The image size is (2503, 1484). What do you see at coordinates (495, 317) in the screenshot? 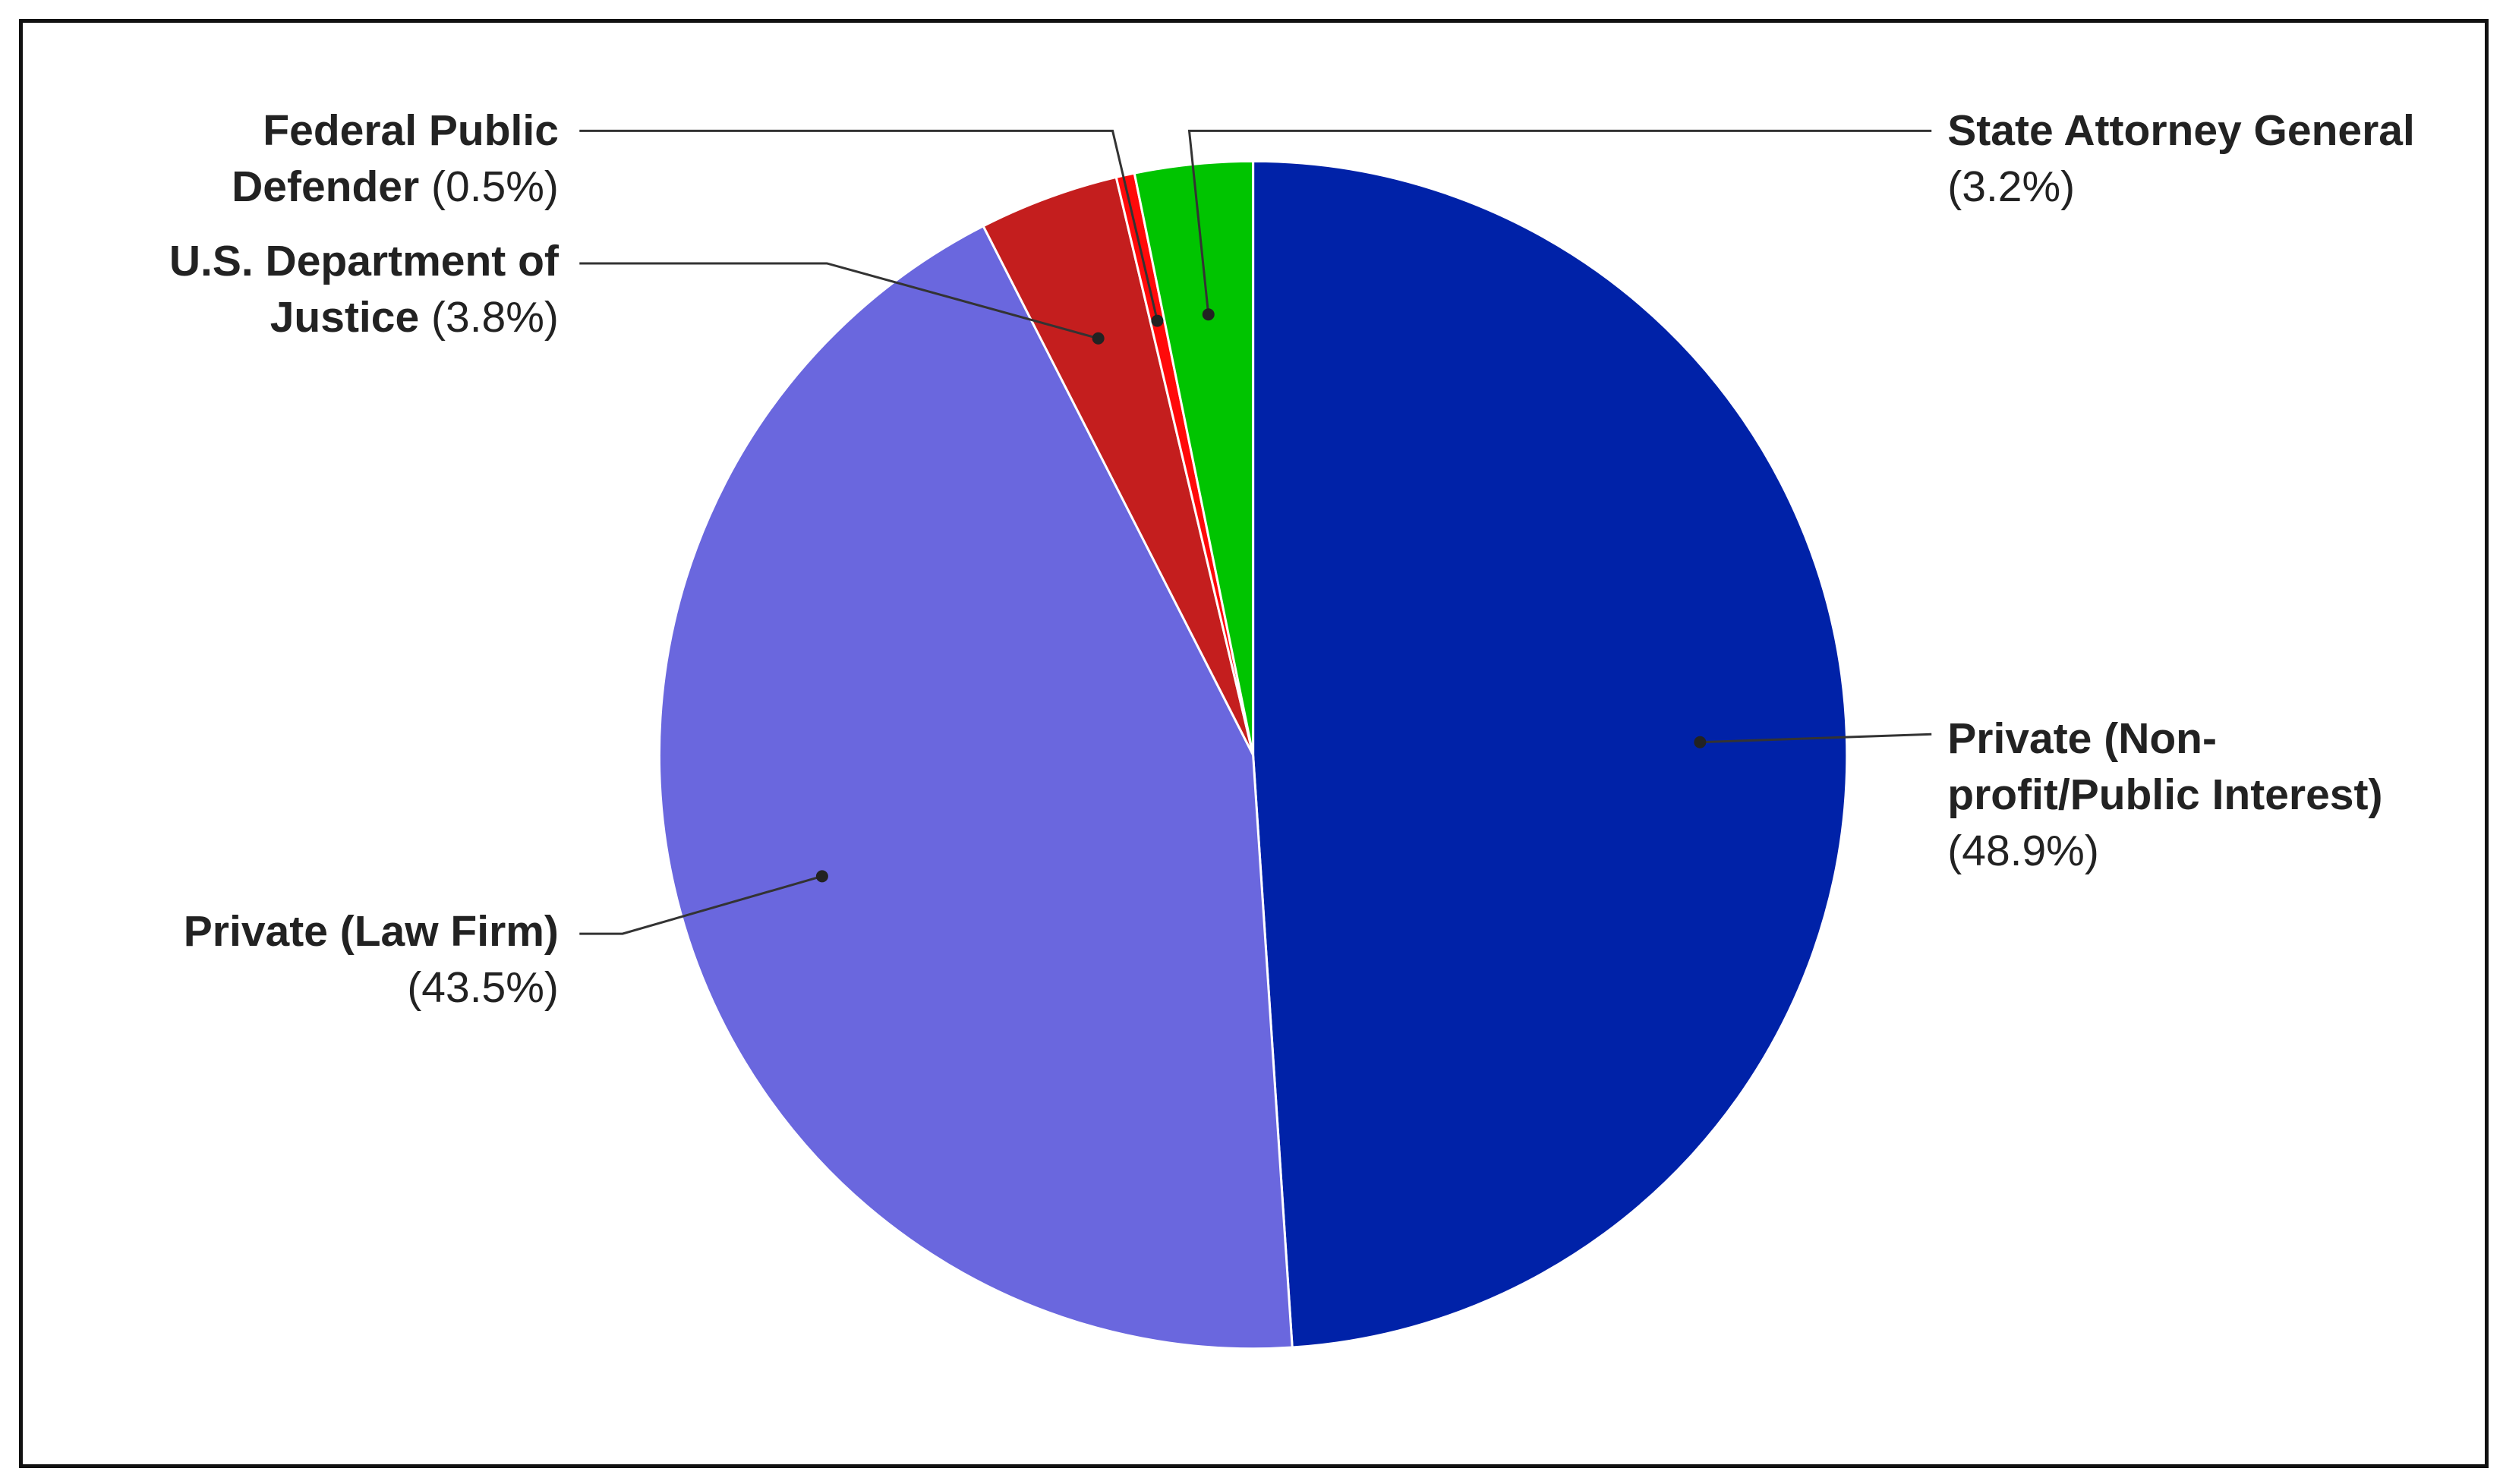
I see `value-label: (3.8%)` at bounding box center [495, 317].